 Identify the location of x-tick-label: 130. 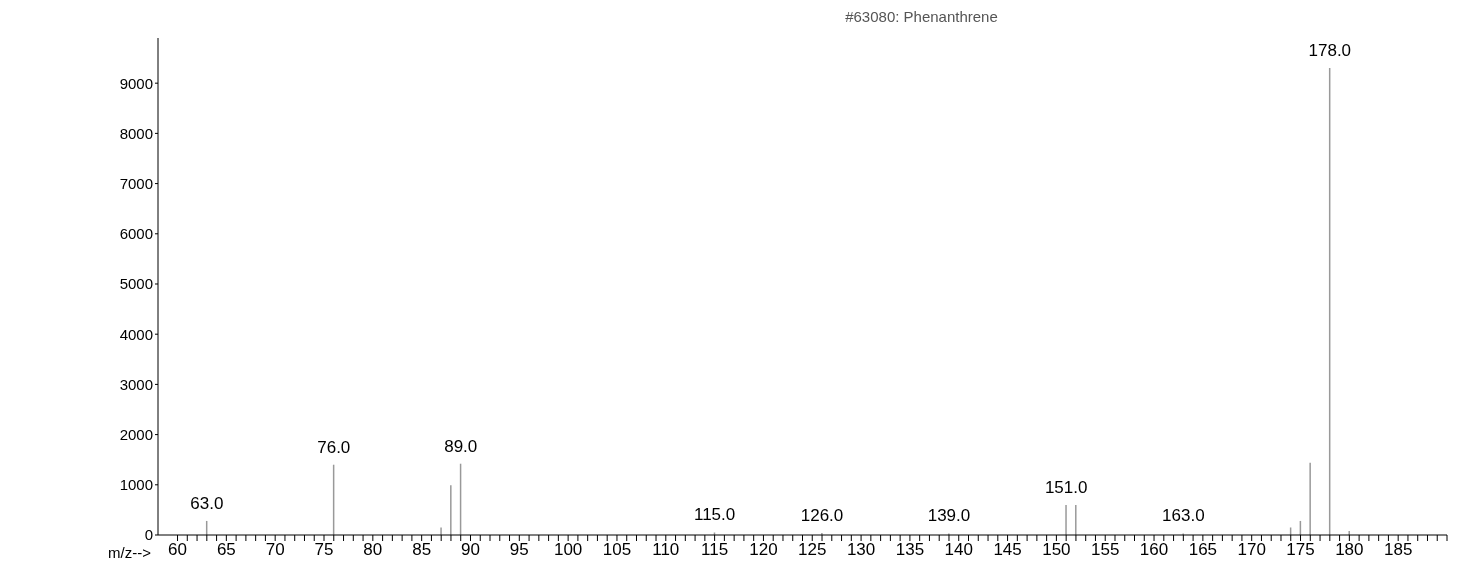
(861, 550).